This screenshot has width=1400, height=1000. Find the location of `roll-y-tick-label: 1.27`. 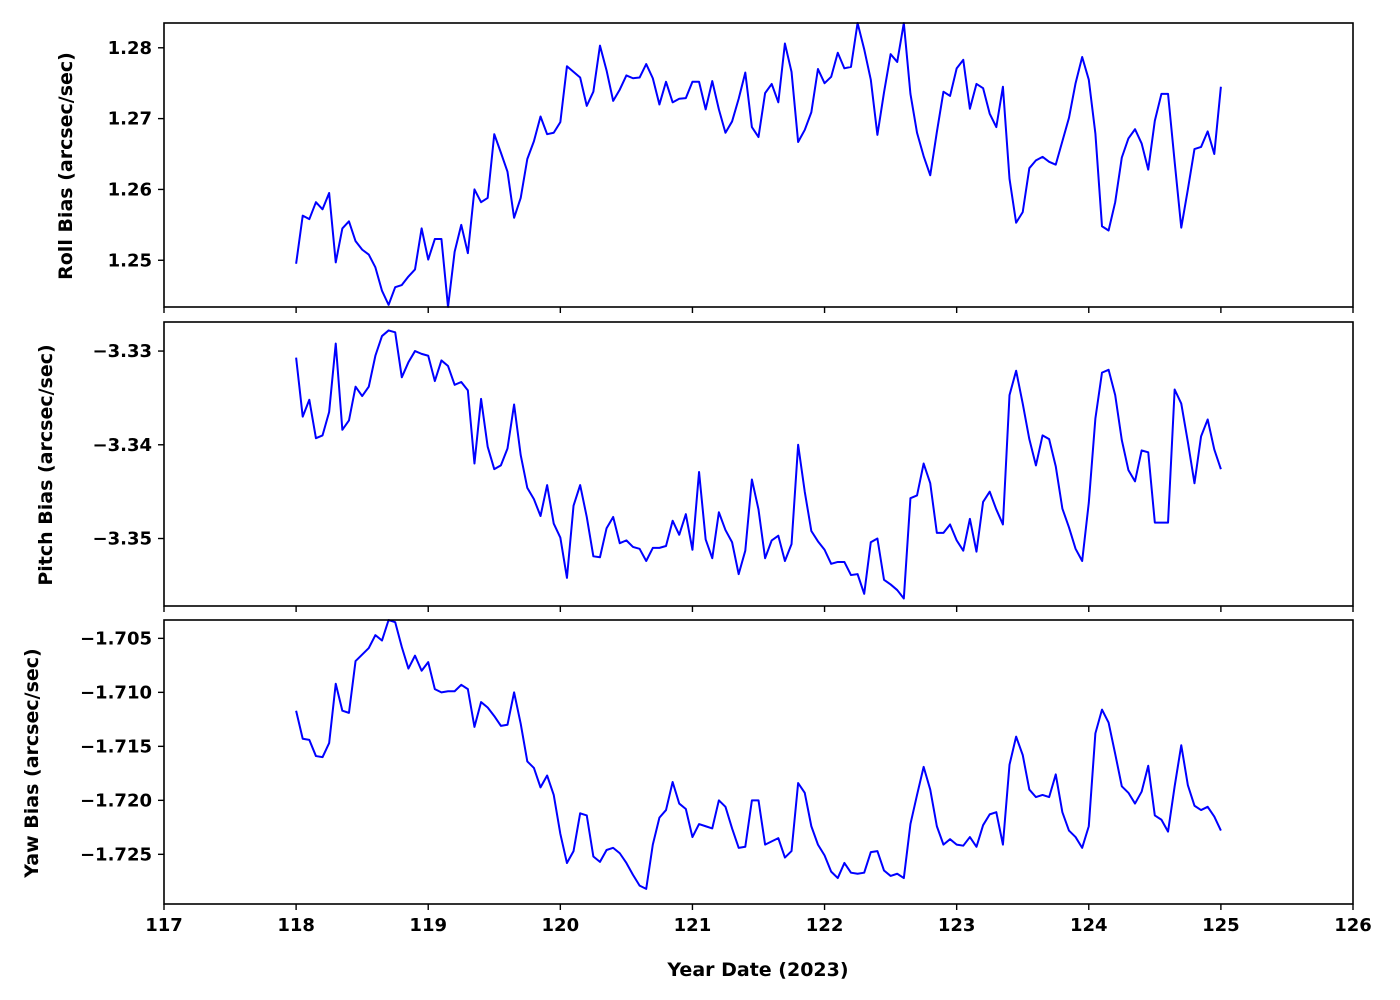

roll-y-tick-label: 1.27 is located at coordinates (130, 119).